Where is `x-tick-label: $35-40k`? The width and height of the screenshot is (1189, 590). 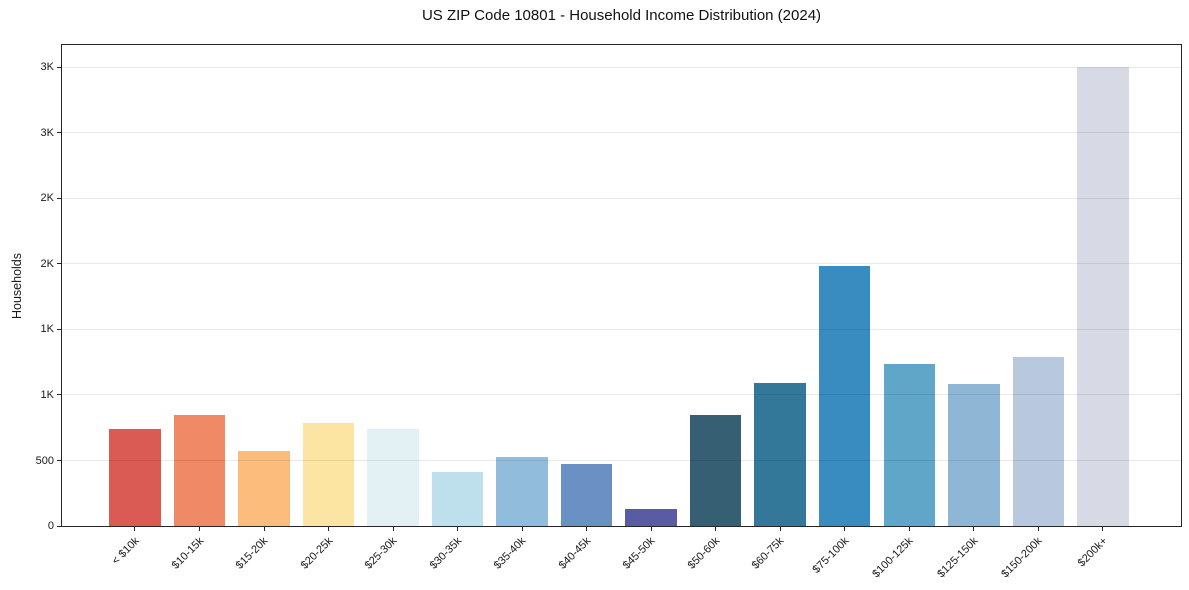 x-tick-label: $35-40k is located at coordinates (510, 553).